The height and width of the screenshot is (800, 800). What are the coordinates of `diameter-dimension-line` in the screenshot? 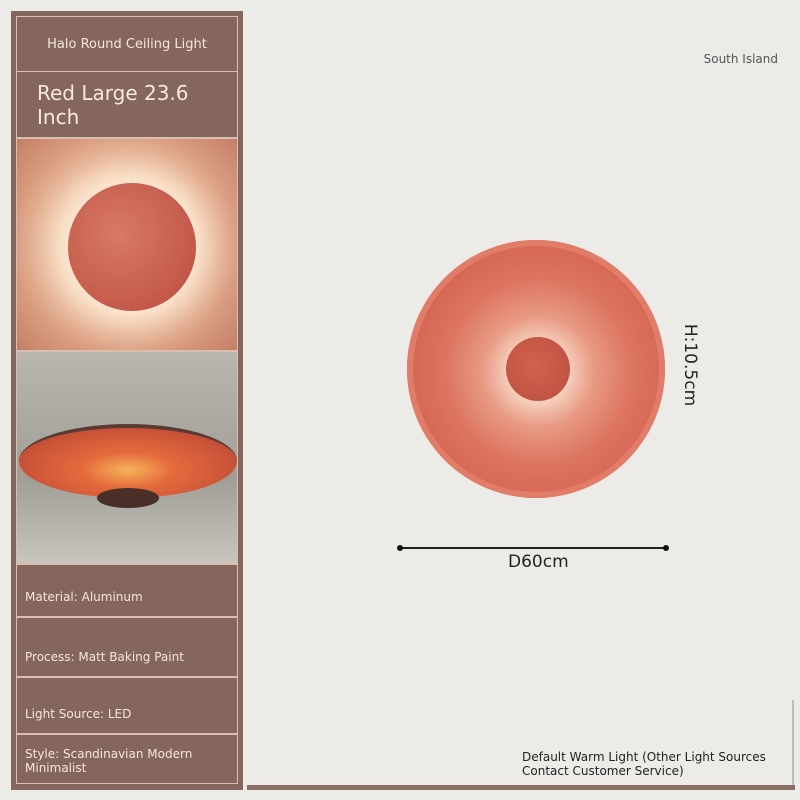 It's located at (533, 548).